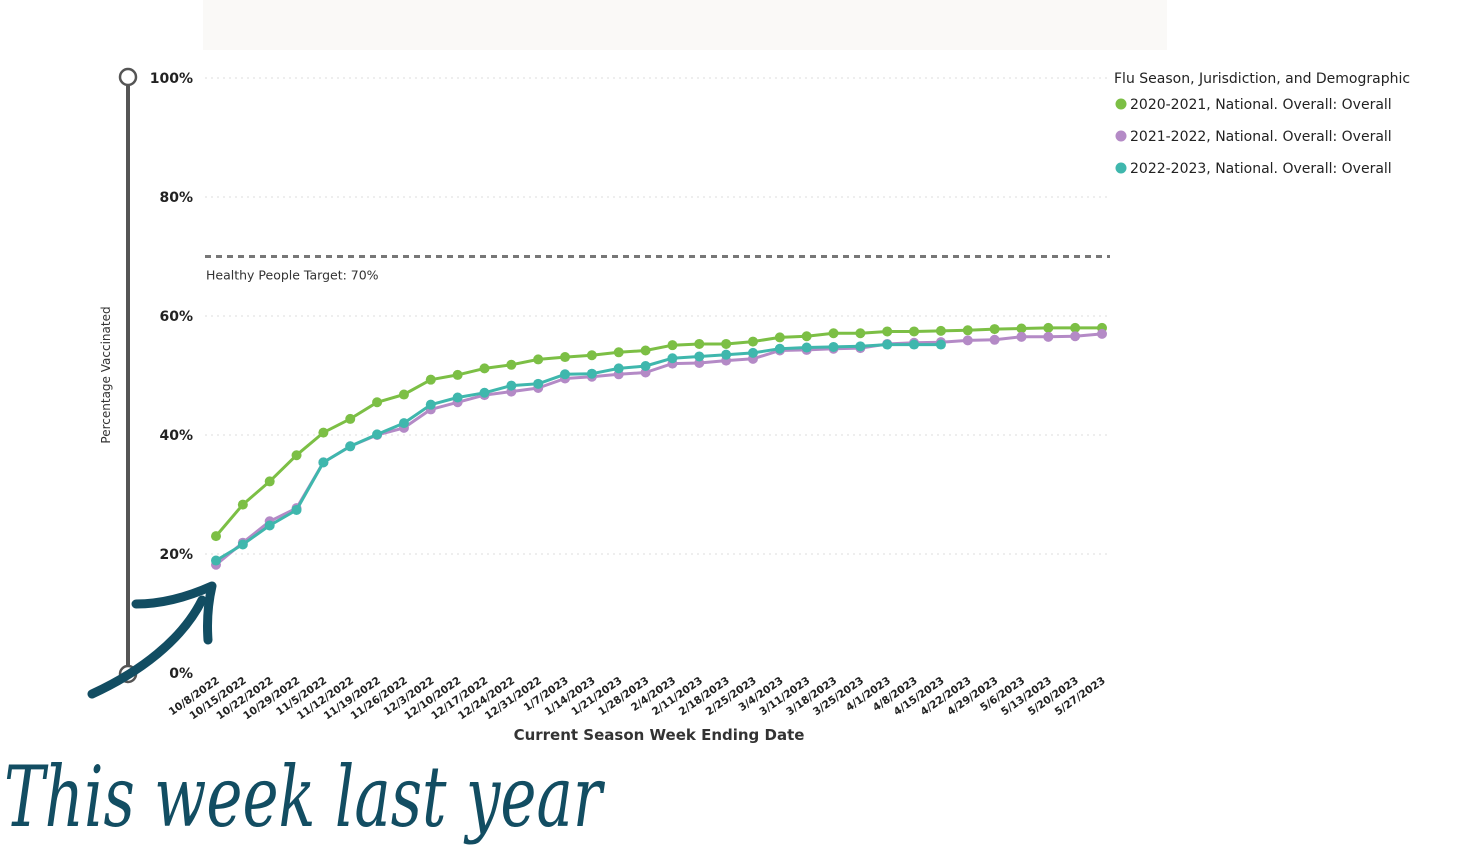 The image size is (1474, 868). What do you see at coordinates (659, 735) in the screenshot?
I see `x-axis-title: Current Season Week Ending Date` at bounding box center [659, 735].